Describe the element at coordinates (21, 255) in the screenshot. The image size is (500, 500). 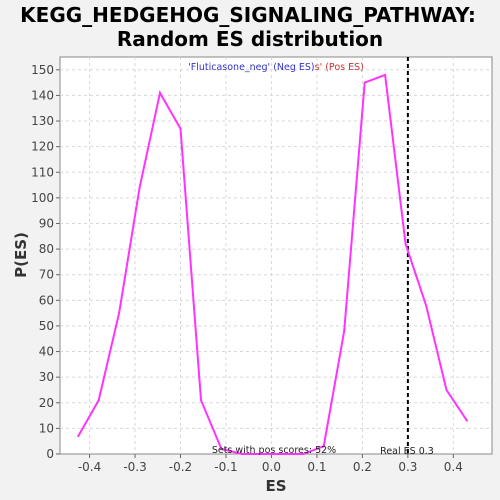
I see `y-axis-label: P(ES)` at that location.